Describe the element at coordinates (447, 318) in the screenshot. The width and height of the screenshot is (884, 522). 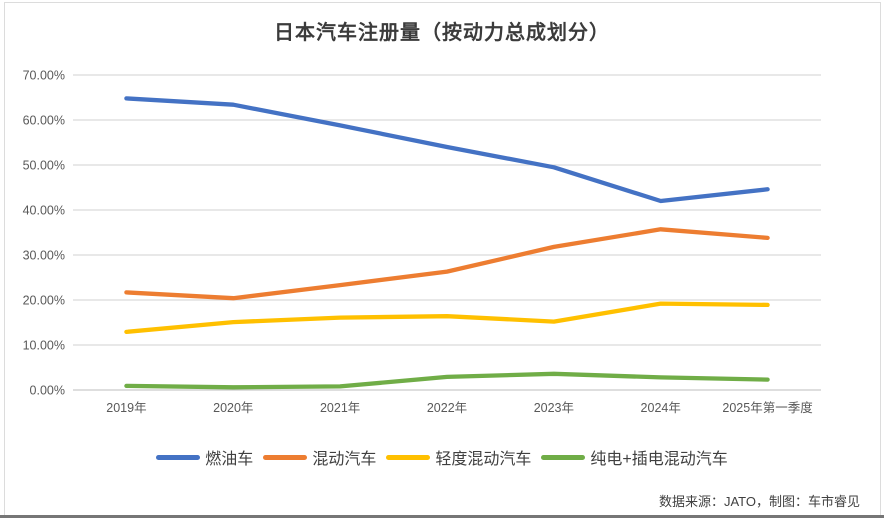
I see `series-line-mild-hybrid` at that location.